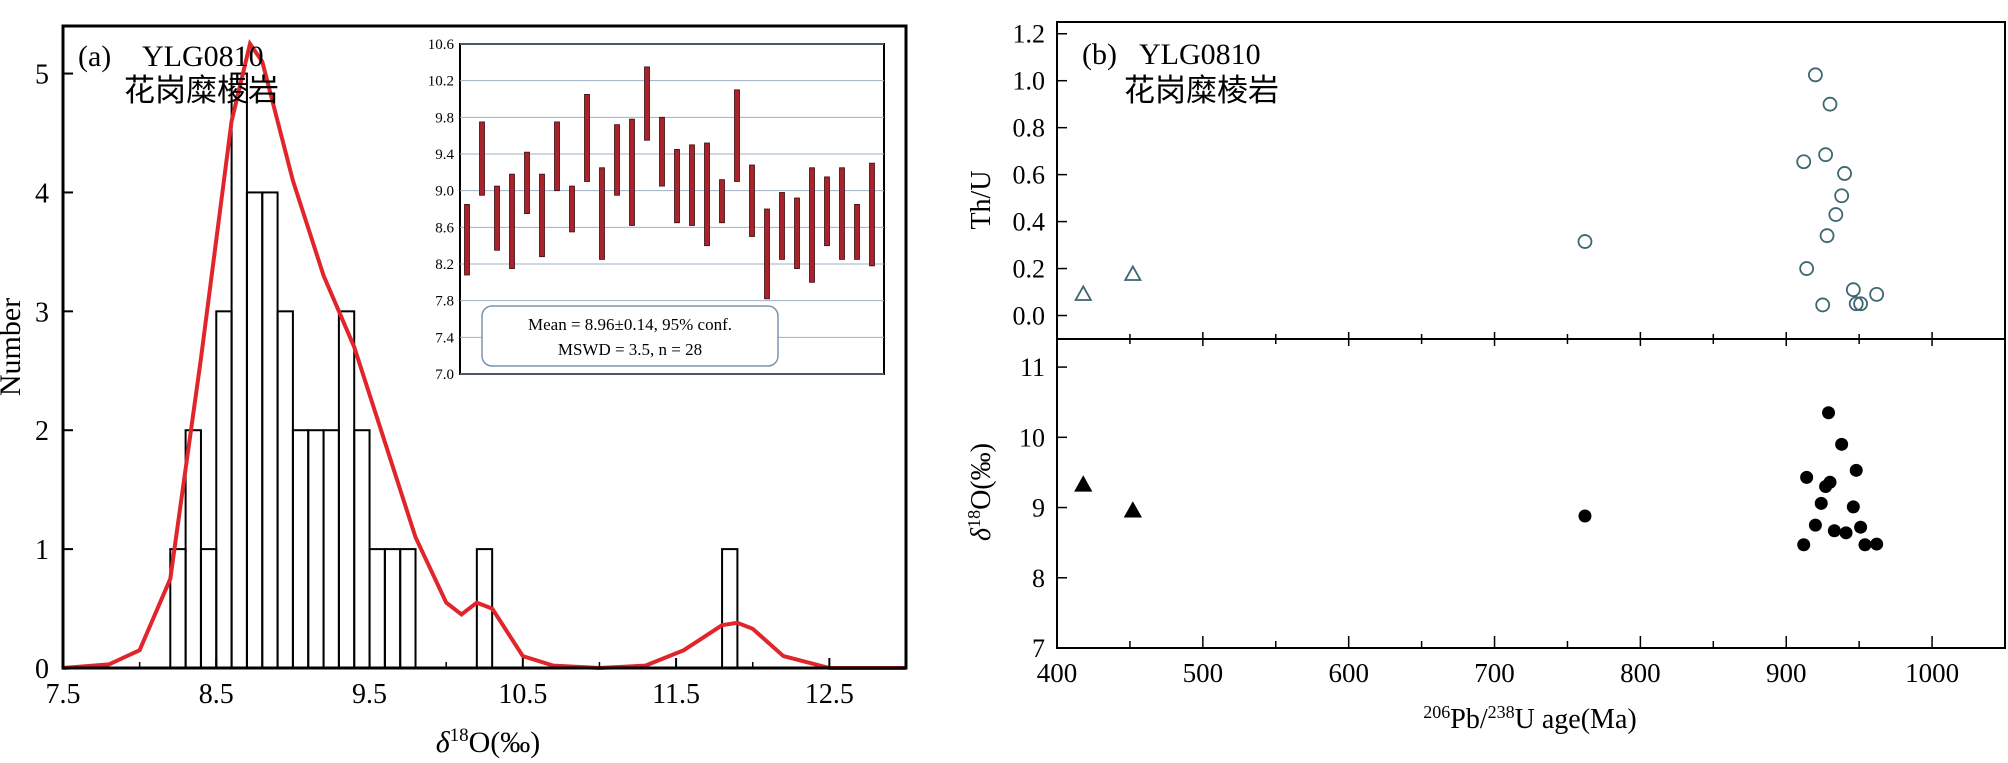  I want to click on y-tick-label: 1, so click(42, 550).